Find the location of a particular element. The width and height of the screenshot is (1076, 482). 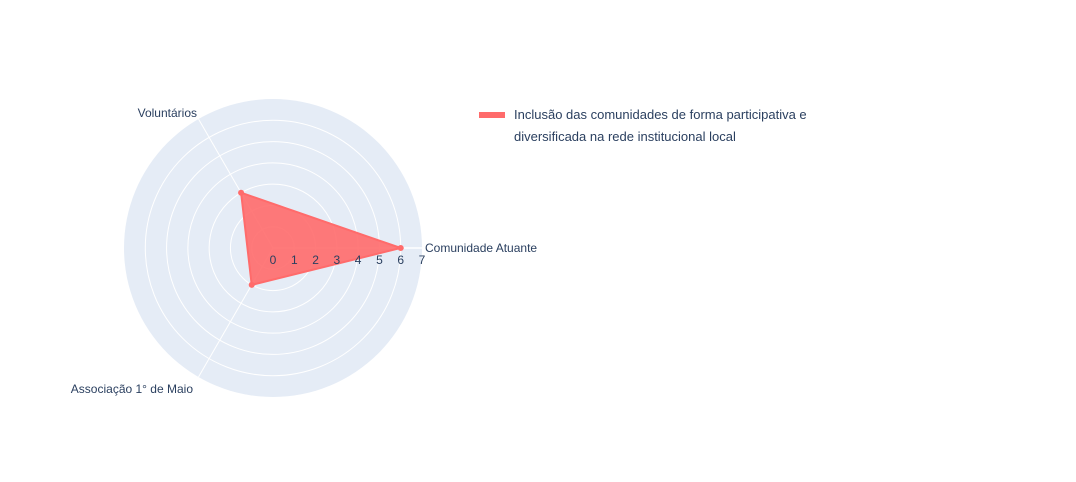

radial-tick-label: 2 is located at coordinates (315, 260).